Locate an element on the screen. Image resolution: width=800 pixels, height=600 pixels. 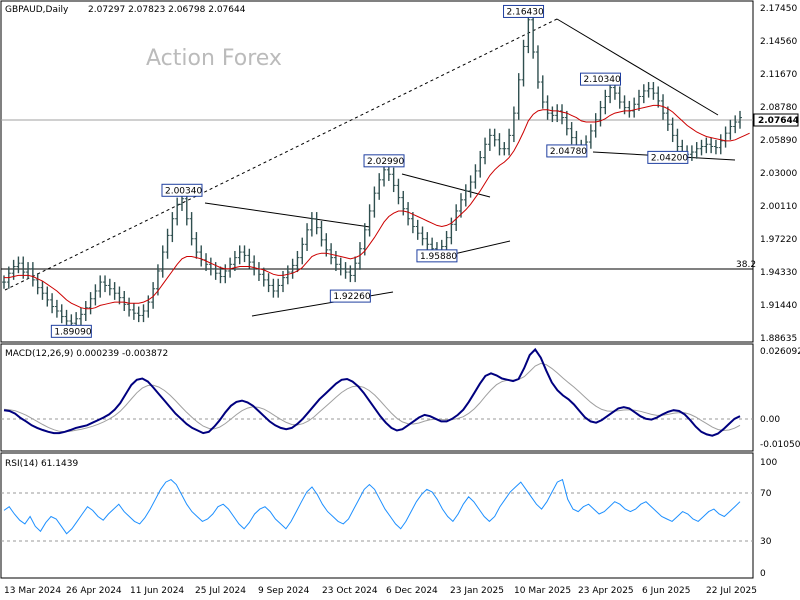
date-label: 23 Oct 2024 is located at coordinates (350, 591).